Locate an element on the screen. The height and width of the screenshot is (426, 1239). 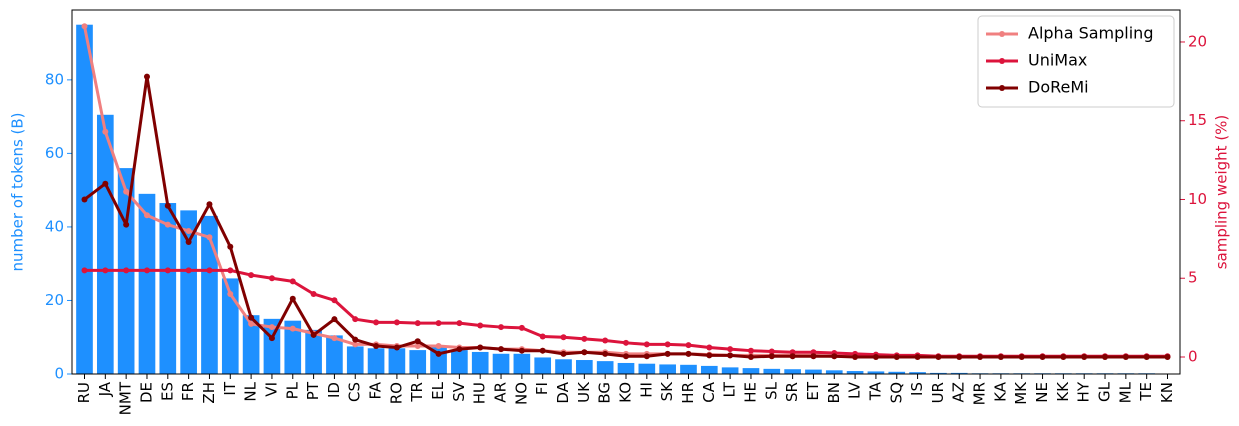
legend-label: Alpha Sampling is located at coordinates (1090, 33).